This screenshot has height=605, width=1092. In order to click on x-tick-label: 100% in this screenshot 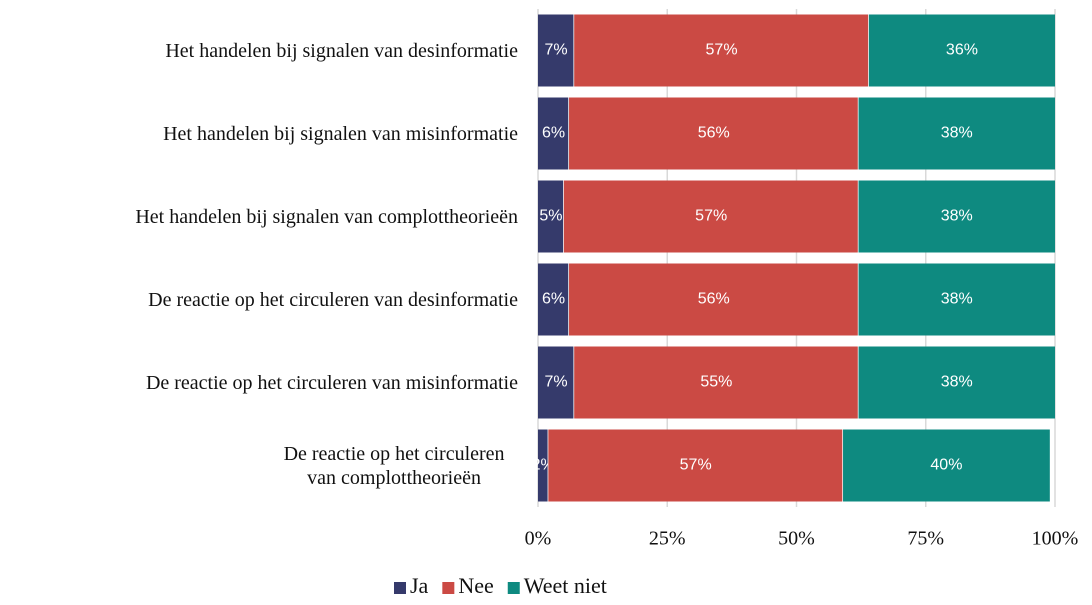, I will do `click(1055, 539)`.